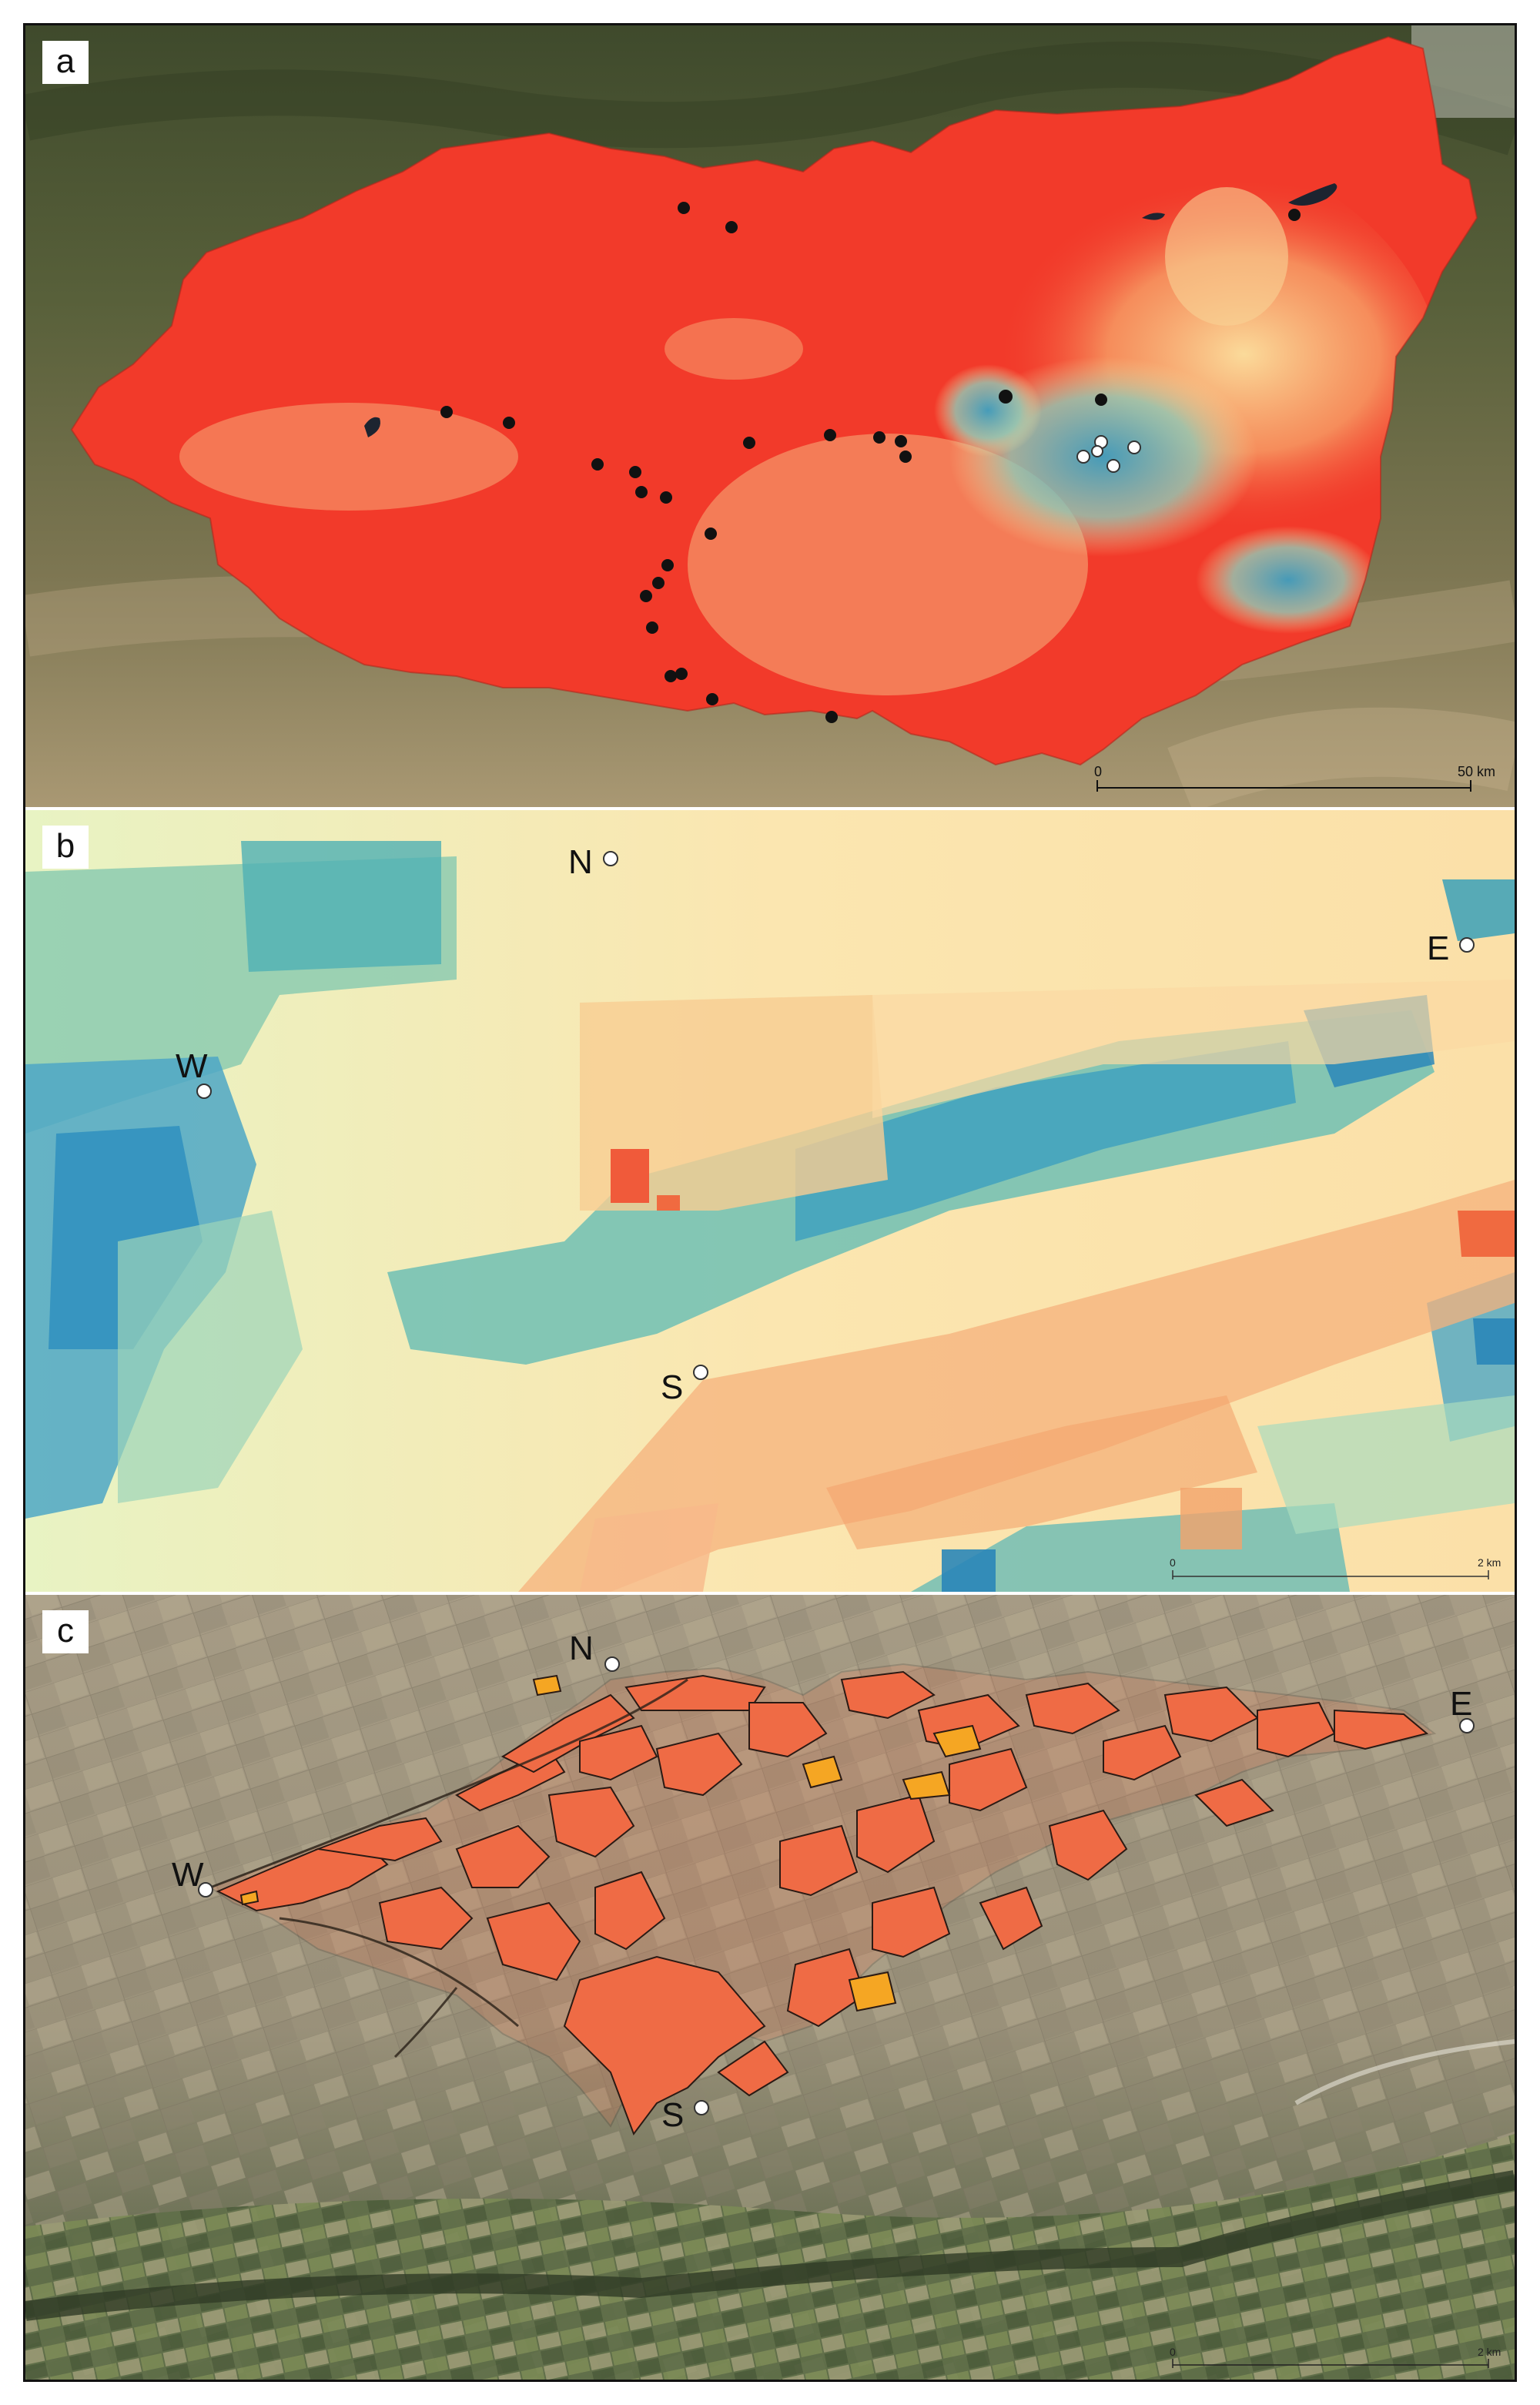  What do you see at coordinates (1476, 771) in the screenshot?
I see `scale-end-label: 50 km` at bounding box center [1476, 771].